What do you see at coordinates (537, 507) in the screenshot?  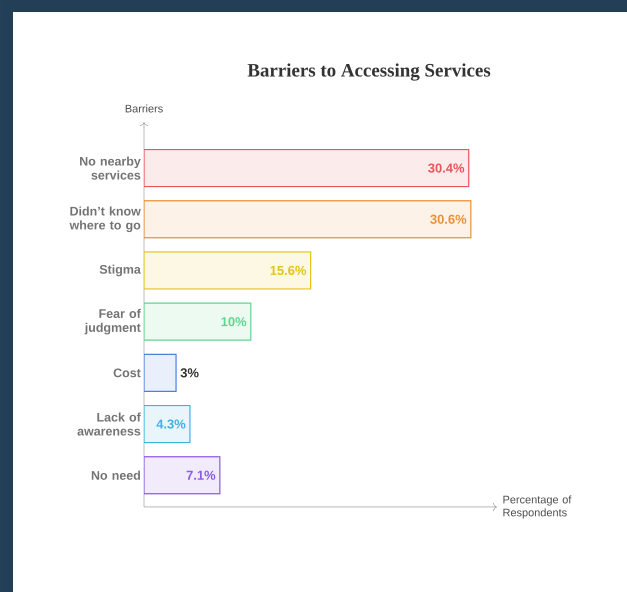 I see `x-axis-title: Percentage of Respondents` at bounding box center [537, 507].